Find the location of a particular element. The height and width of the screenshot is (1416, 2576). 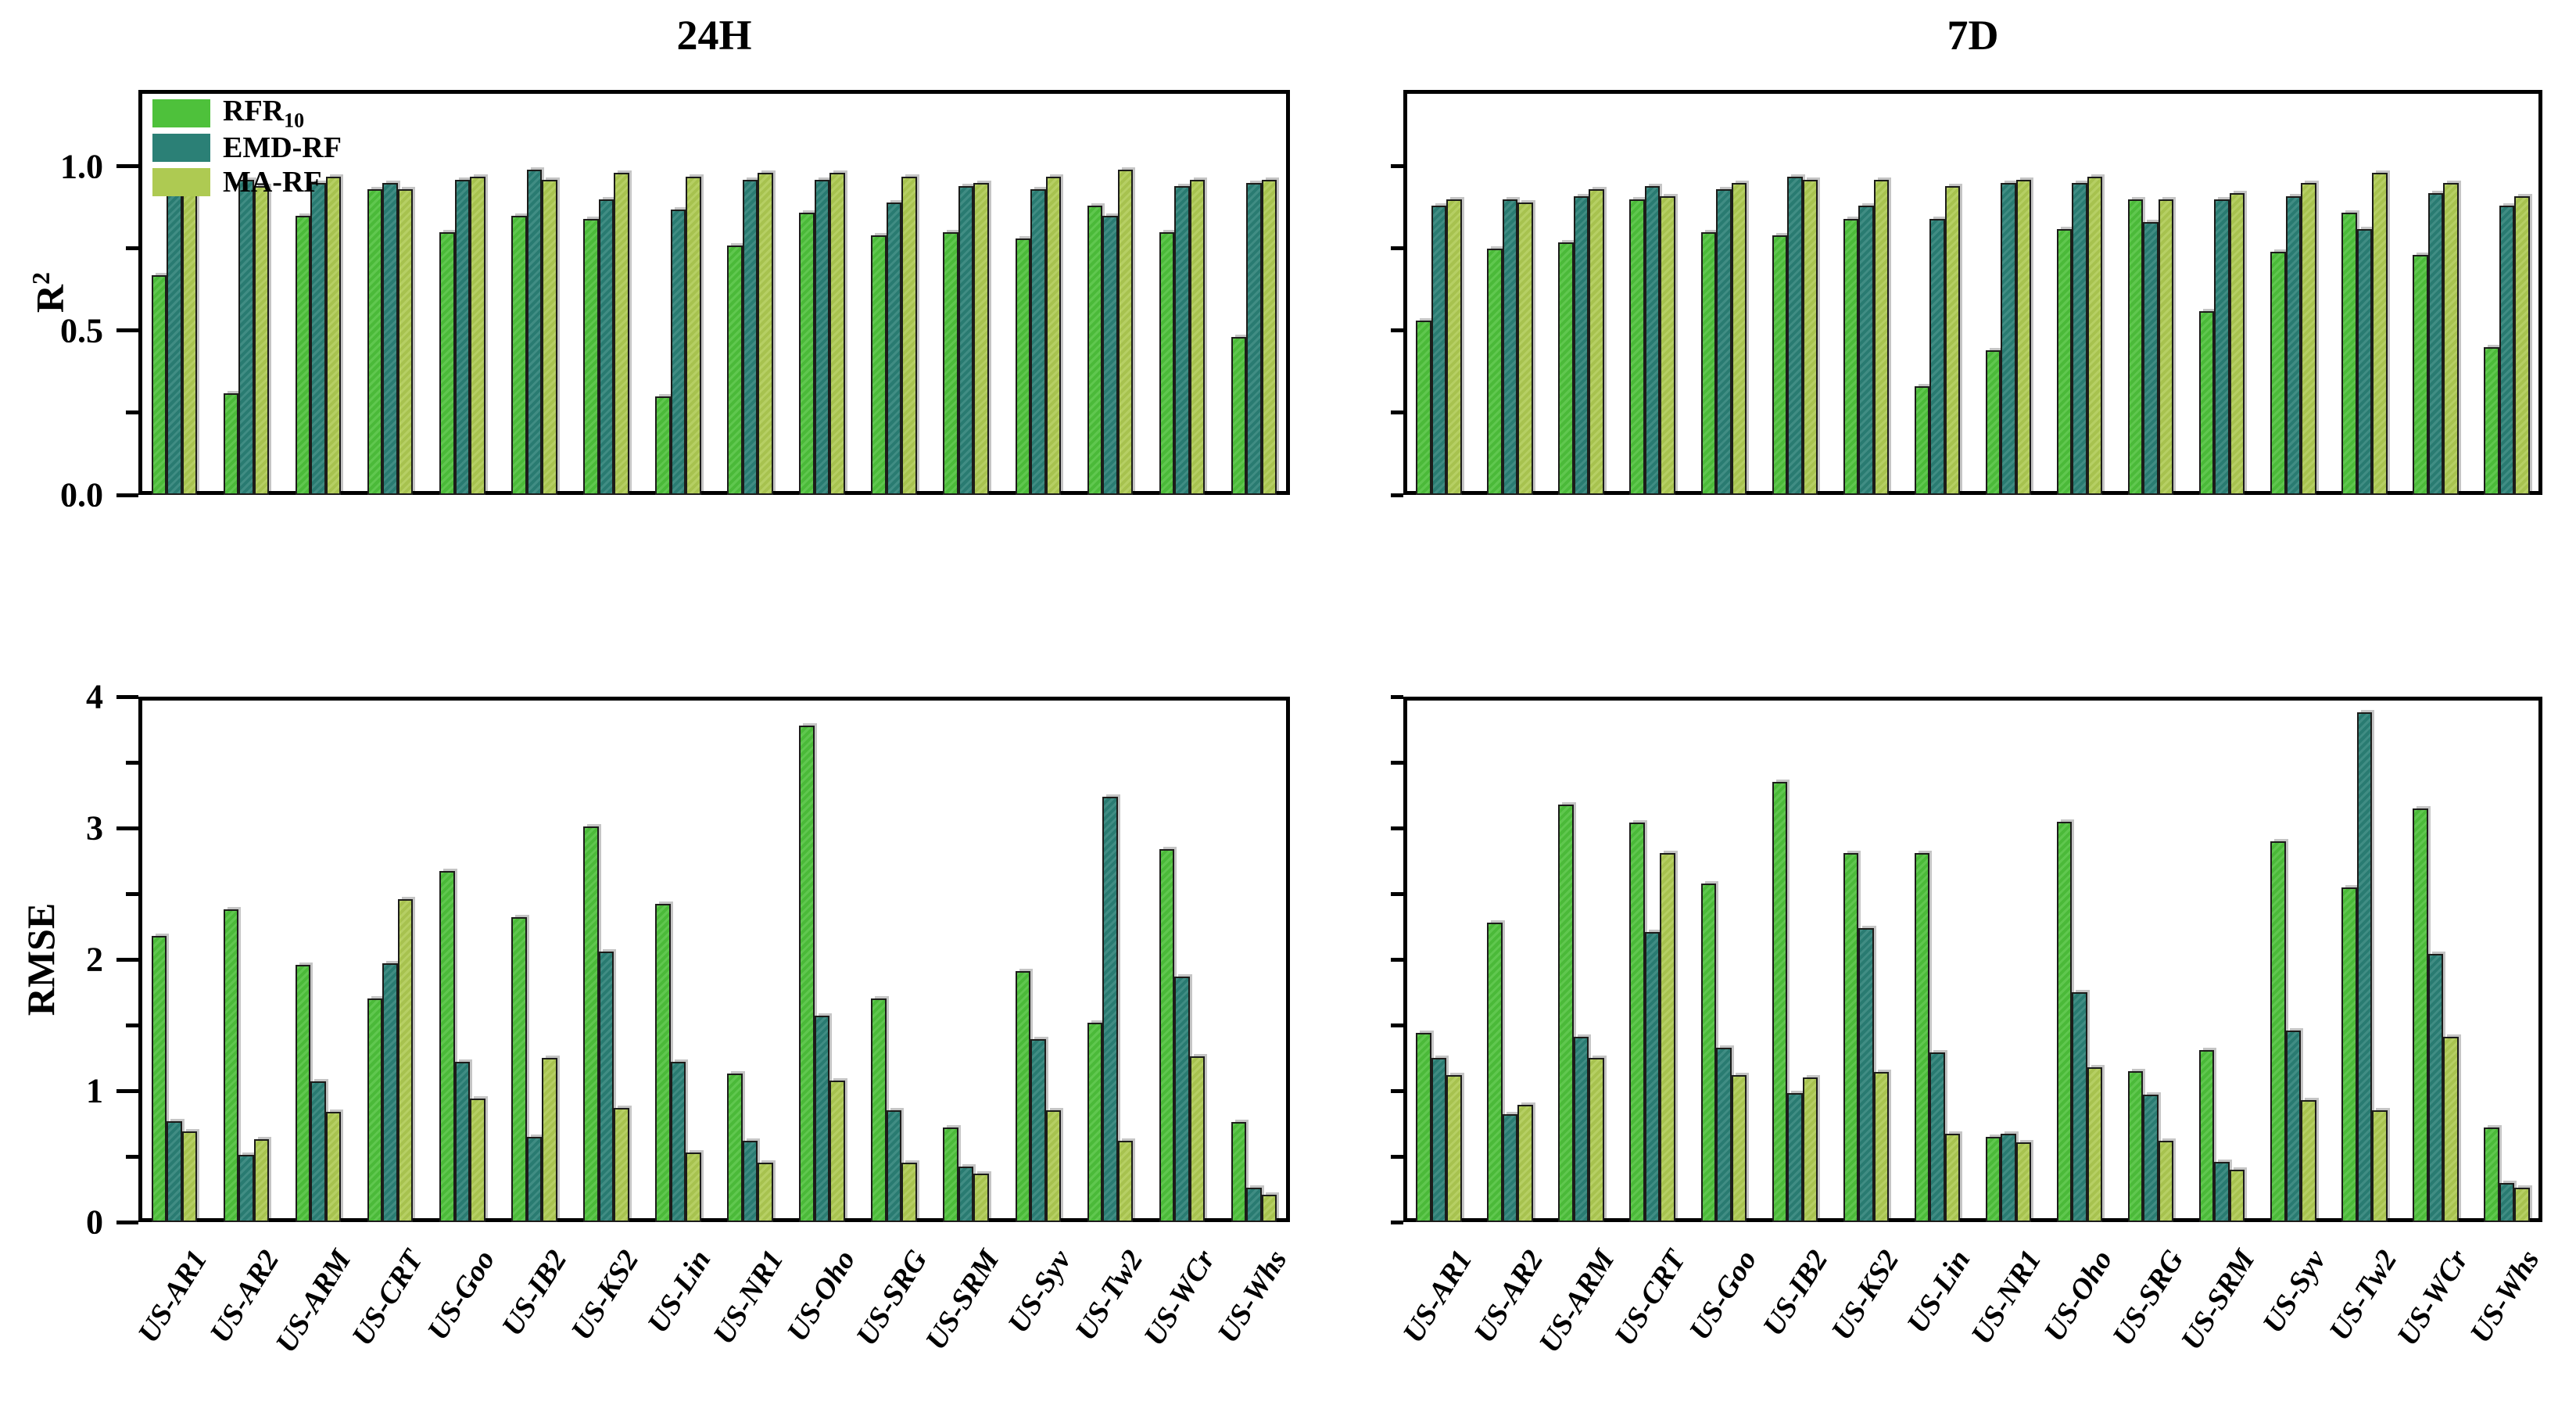

legend-item: RFR10 is located at coordinates (247, 114).